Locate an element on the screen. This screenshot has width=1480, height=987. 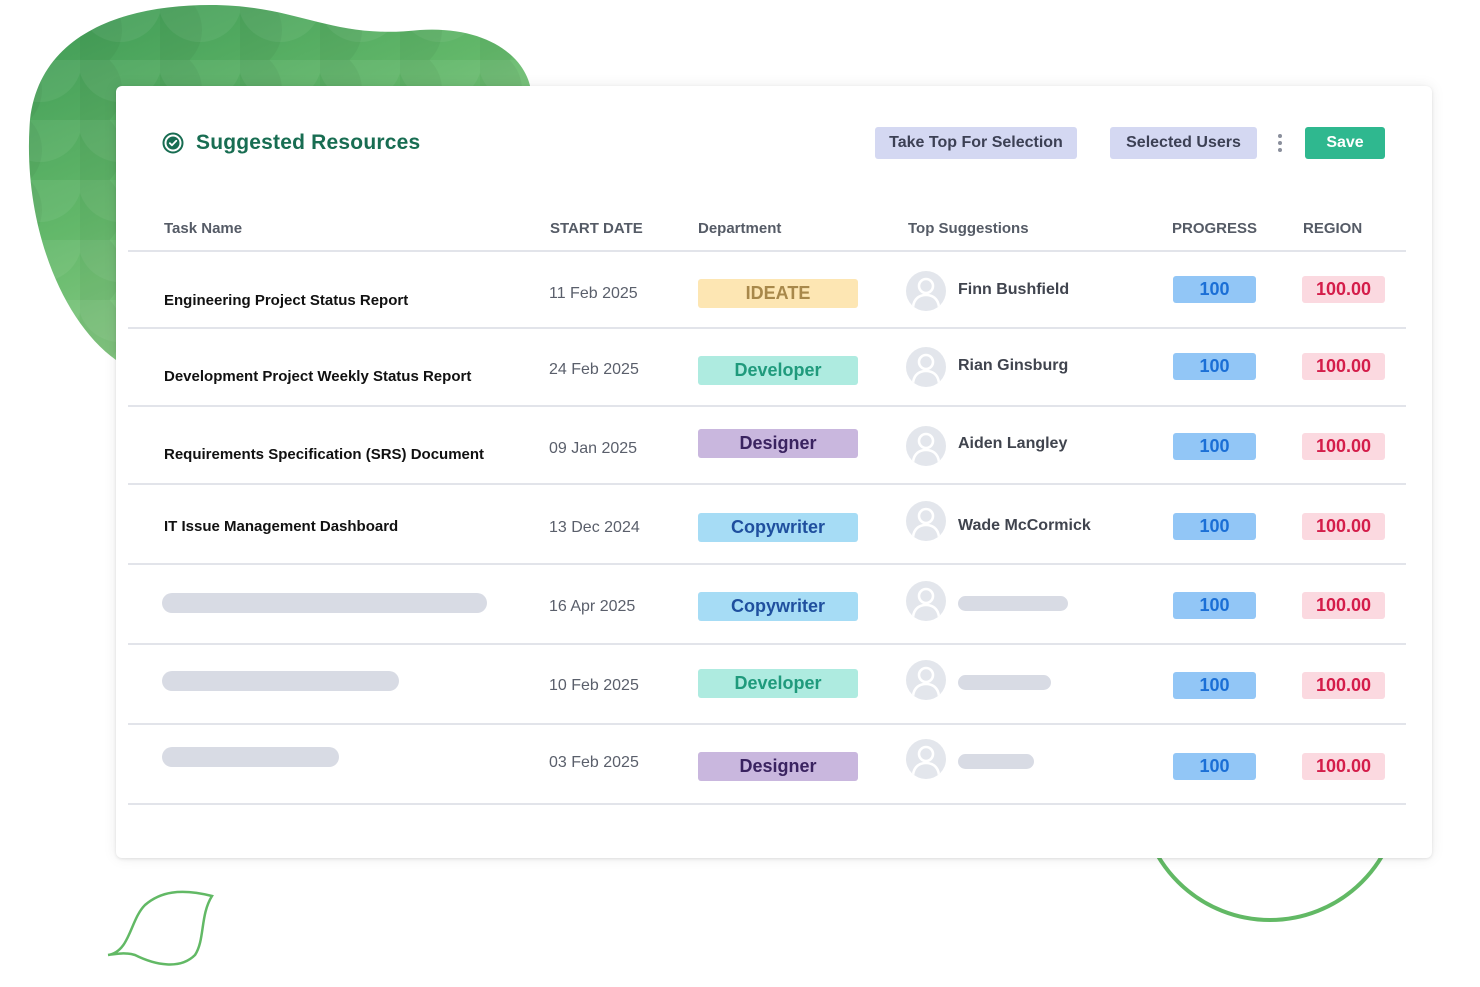
suggested-user-name: Rian Ginsburg is located at coordinates (1013, 365).